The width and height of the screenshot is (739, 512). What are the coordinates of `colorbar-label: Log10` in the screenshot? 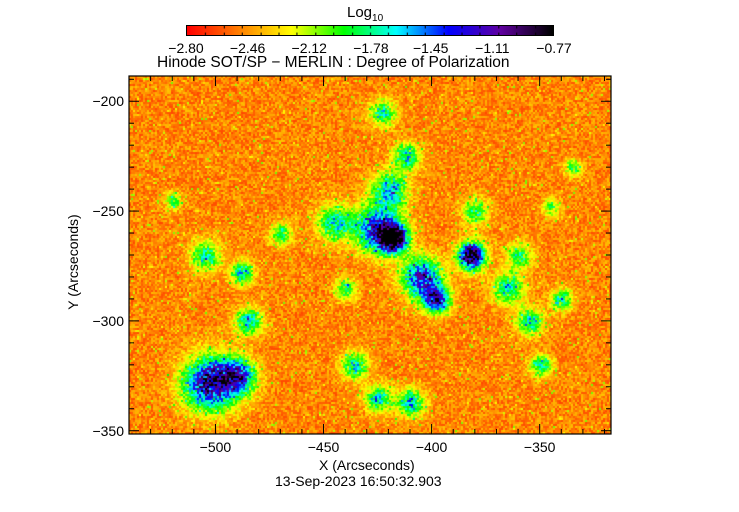 It's located at (365, 14).